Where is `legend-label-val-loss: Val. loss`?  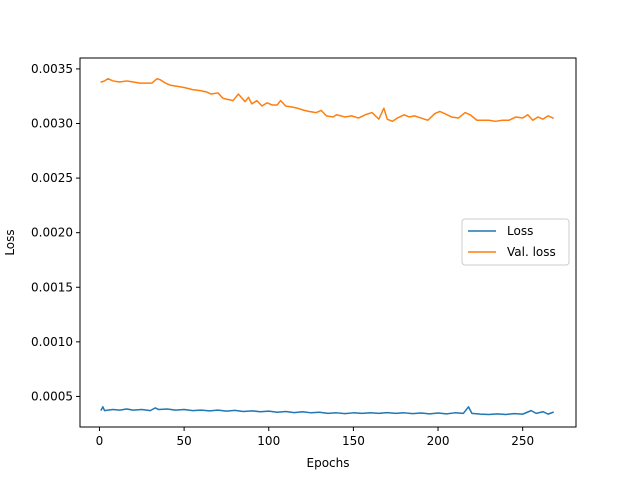
legend-label-val-loss: Val. loss is located at coordinates (531, 252).